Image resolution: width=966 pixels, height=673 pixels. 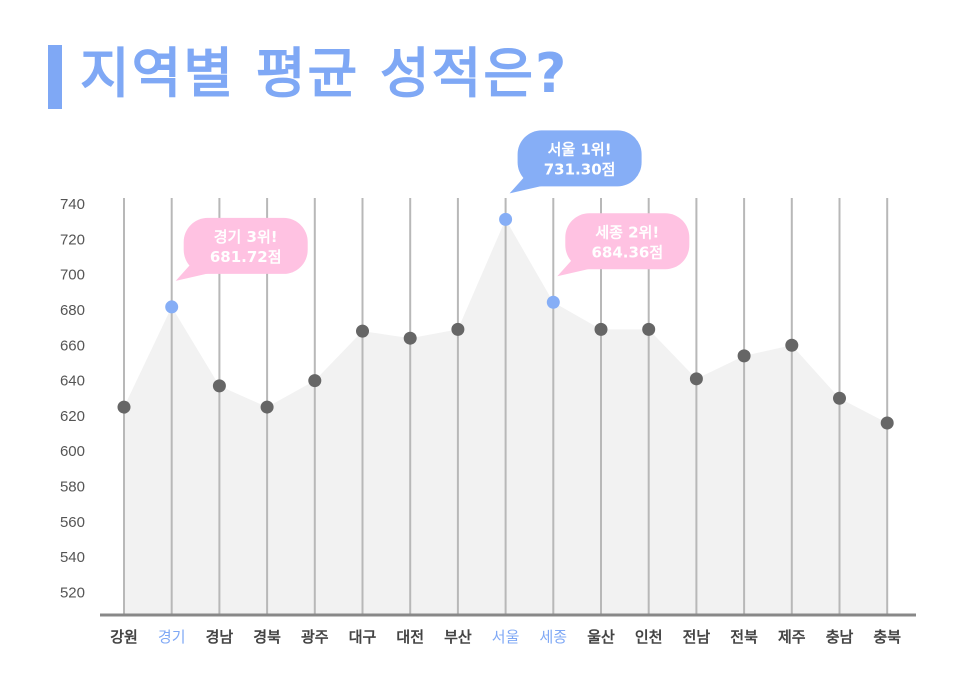 What do you see at coordinates (124, 637) in the screenshot?
I see `x-tick-label: 강원` at bounding box center [124, 637].